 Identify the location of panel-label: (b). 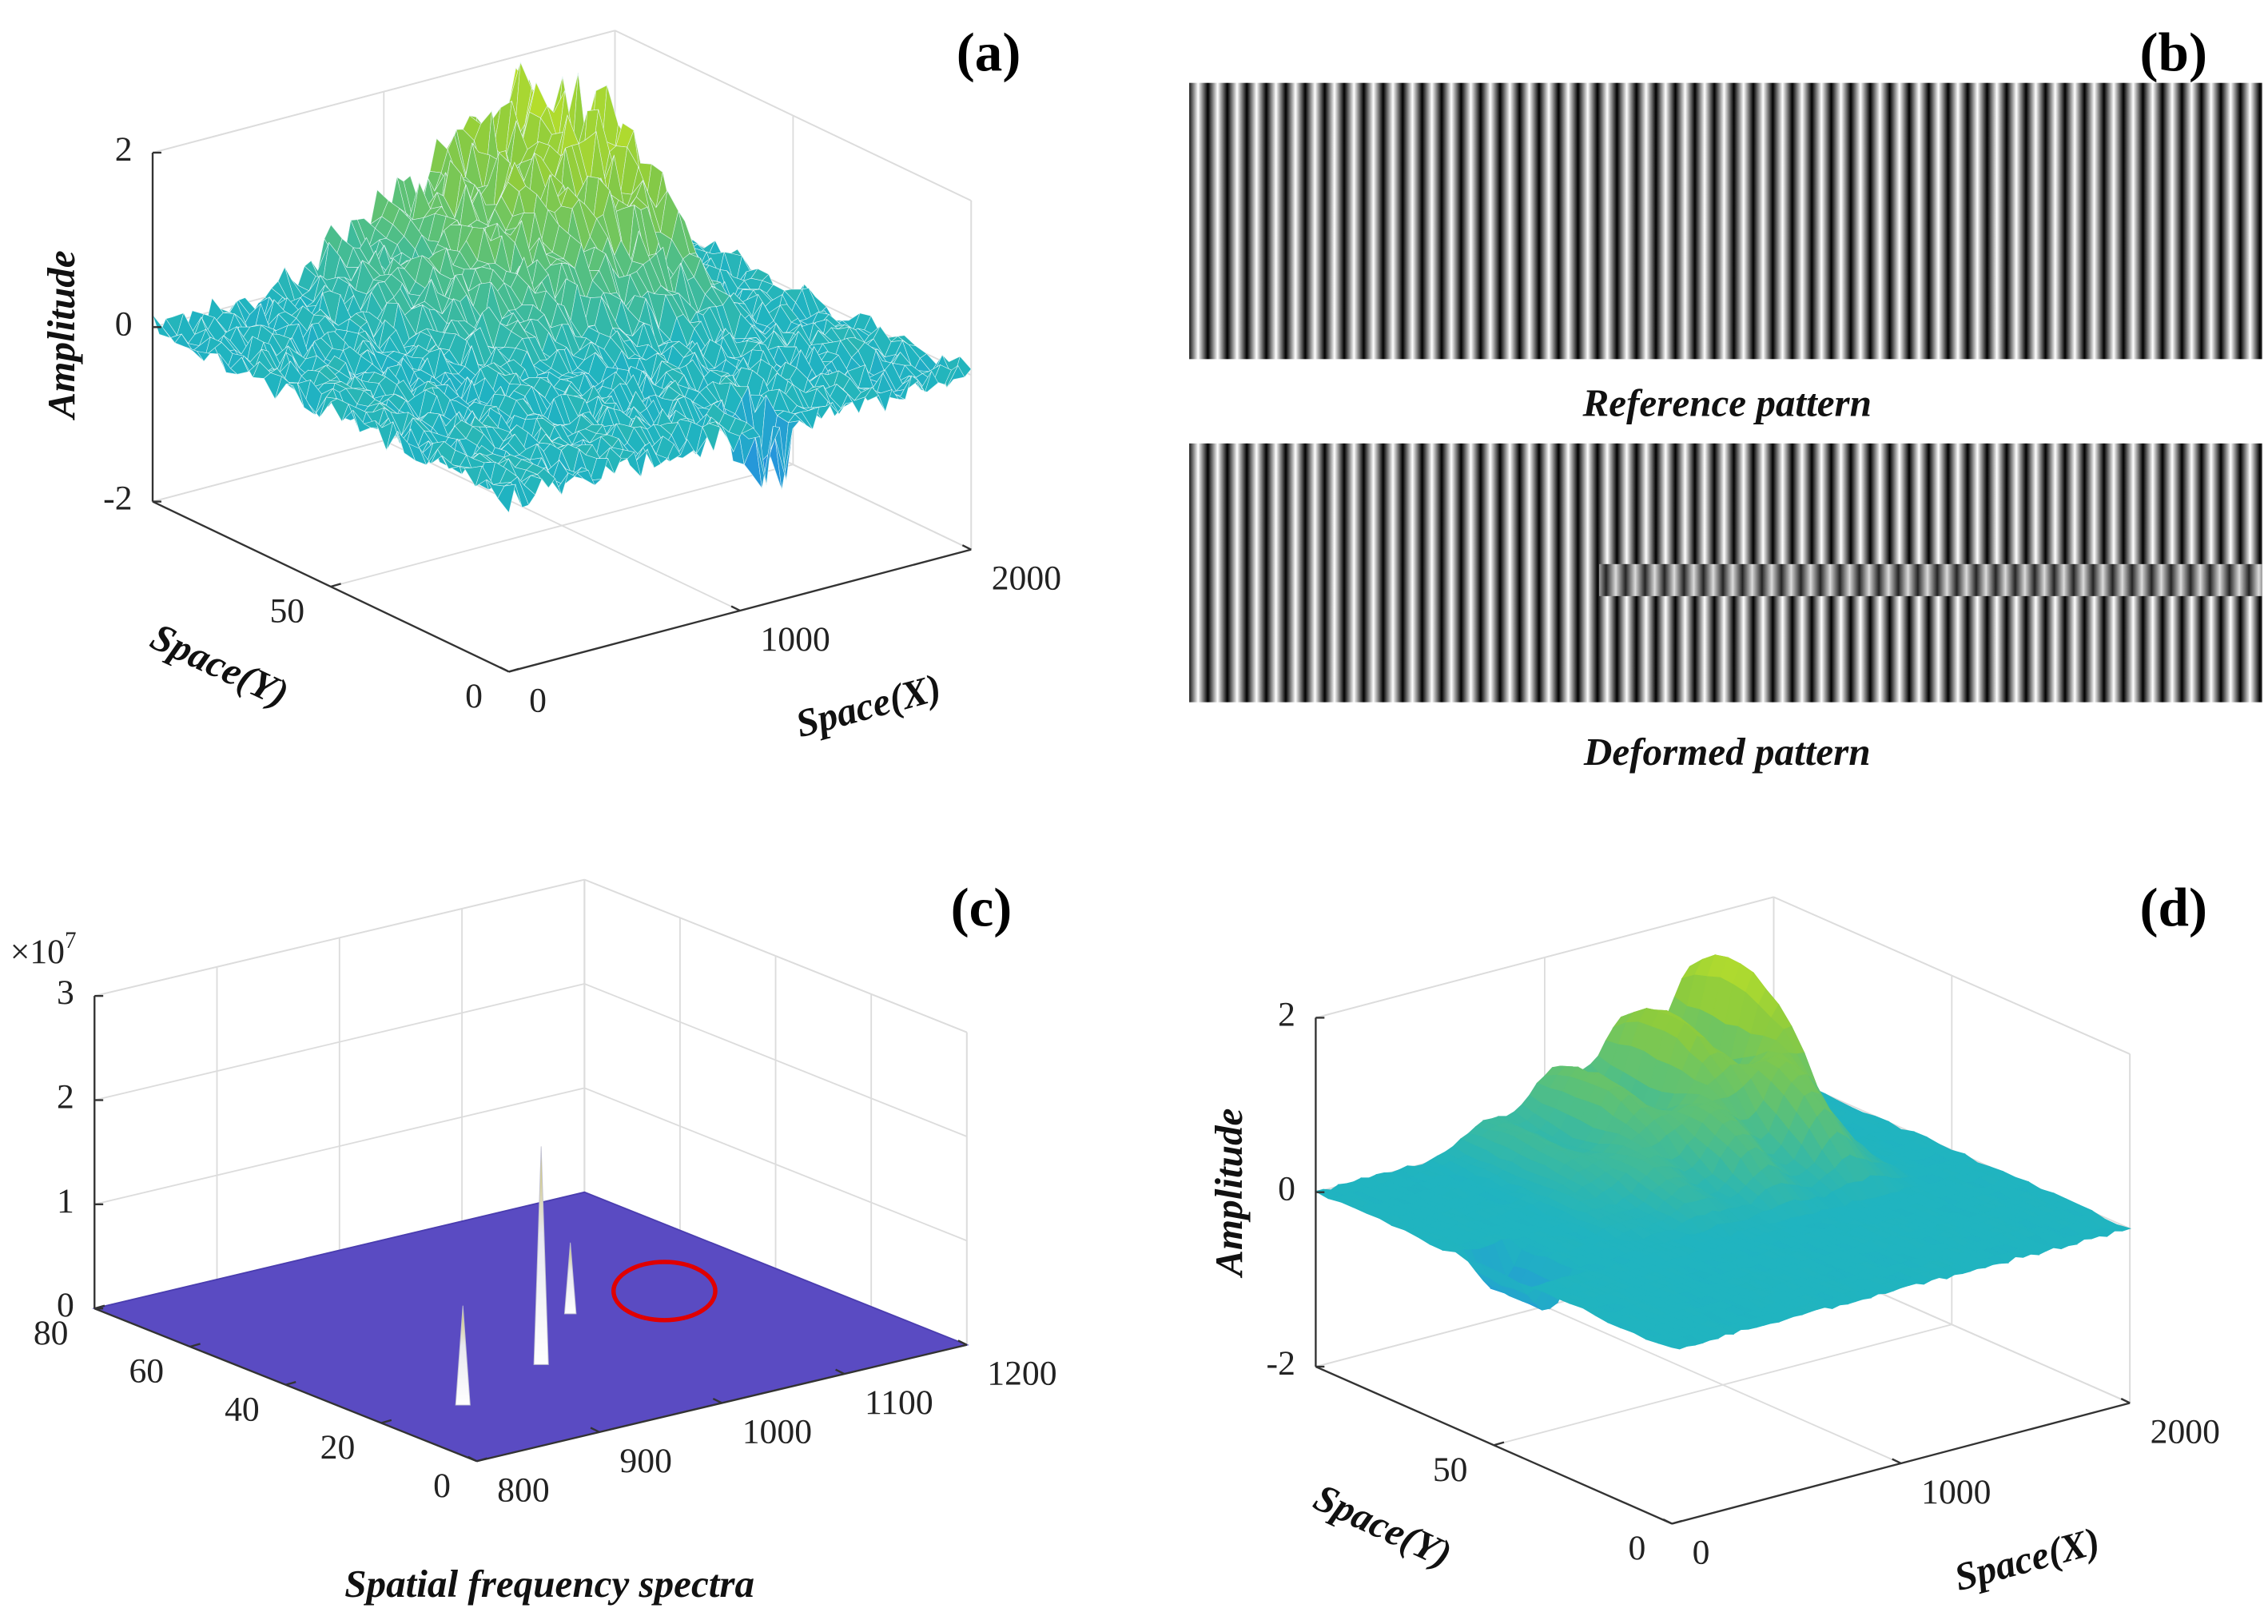
(2173, 52).